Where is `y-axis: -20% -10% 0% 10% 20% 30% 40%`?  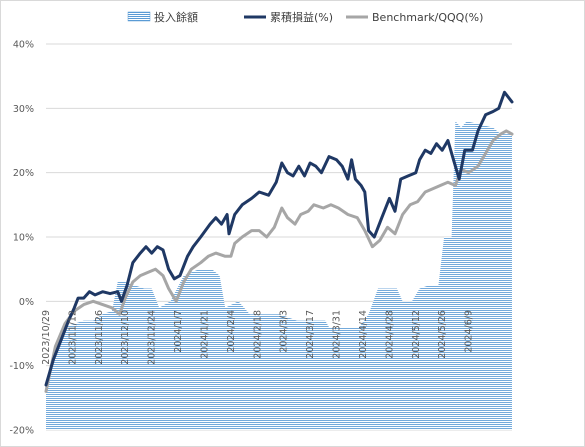
y-axis: -20% -10% 0% 10% 20% 30% 40% is located at coordinates (21, 238).